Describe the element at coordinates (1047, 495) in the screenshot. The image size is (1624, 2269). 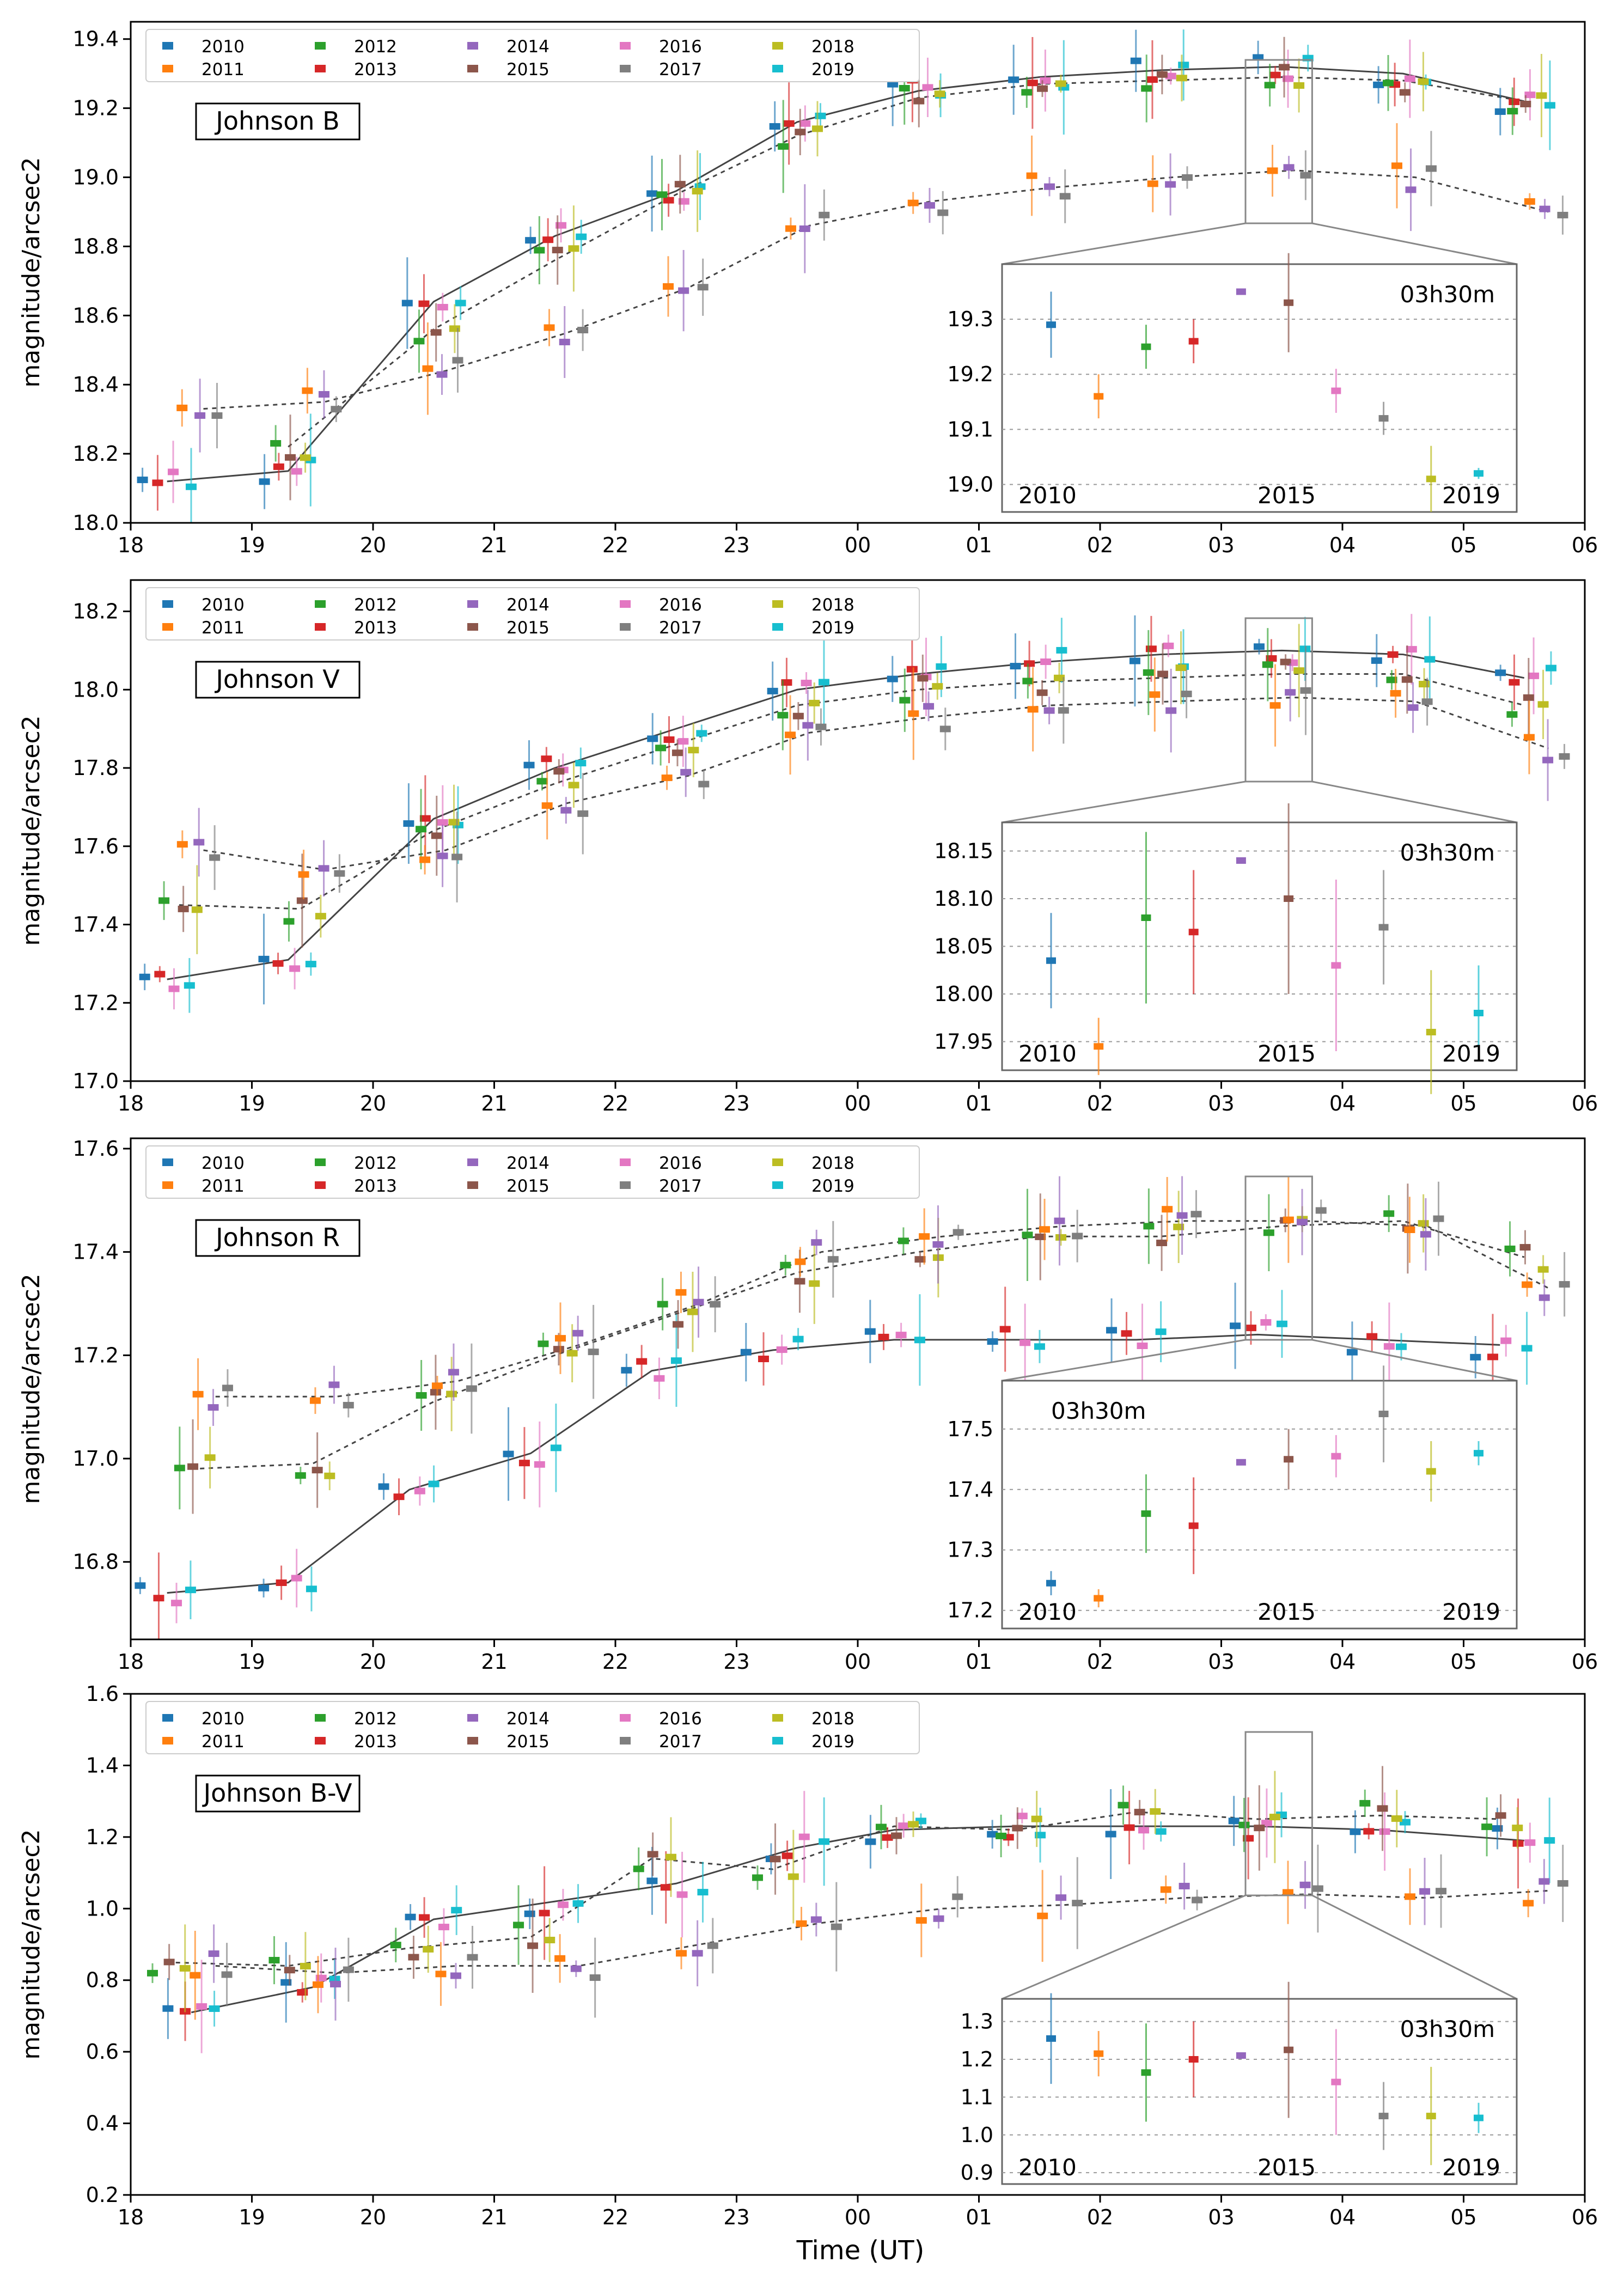
I see `inset-year-label: 2010` at that location.